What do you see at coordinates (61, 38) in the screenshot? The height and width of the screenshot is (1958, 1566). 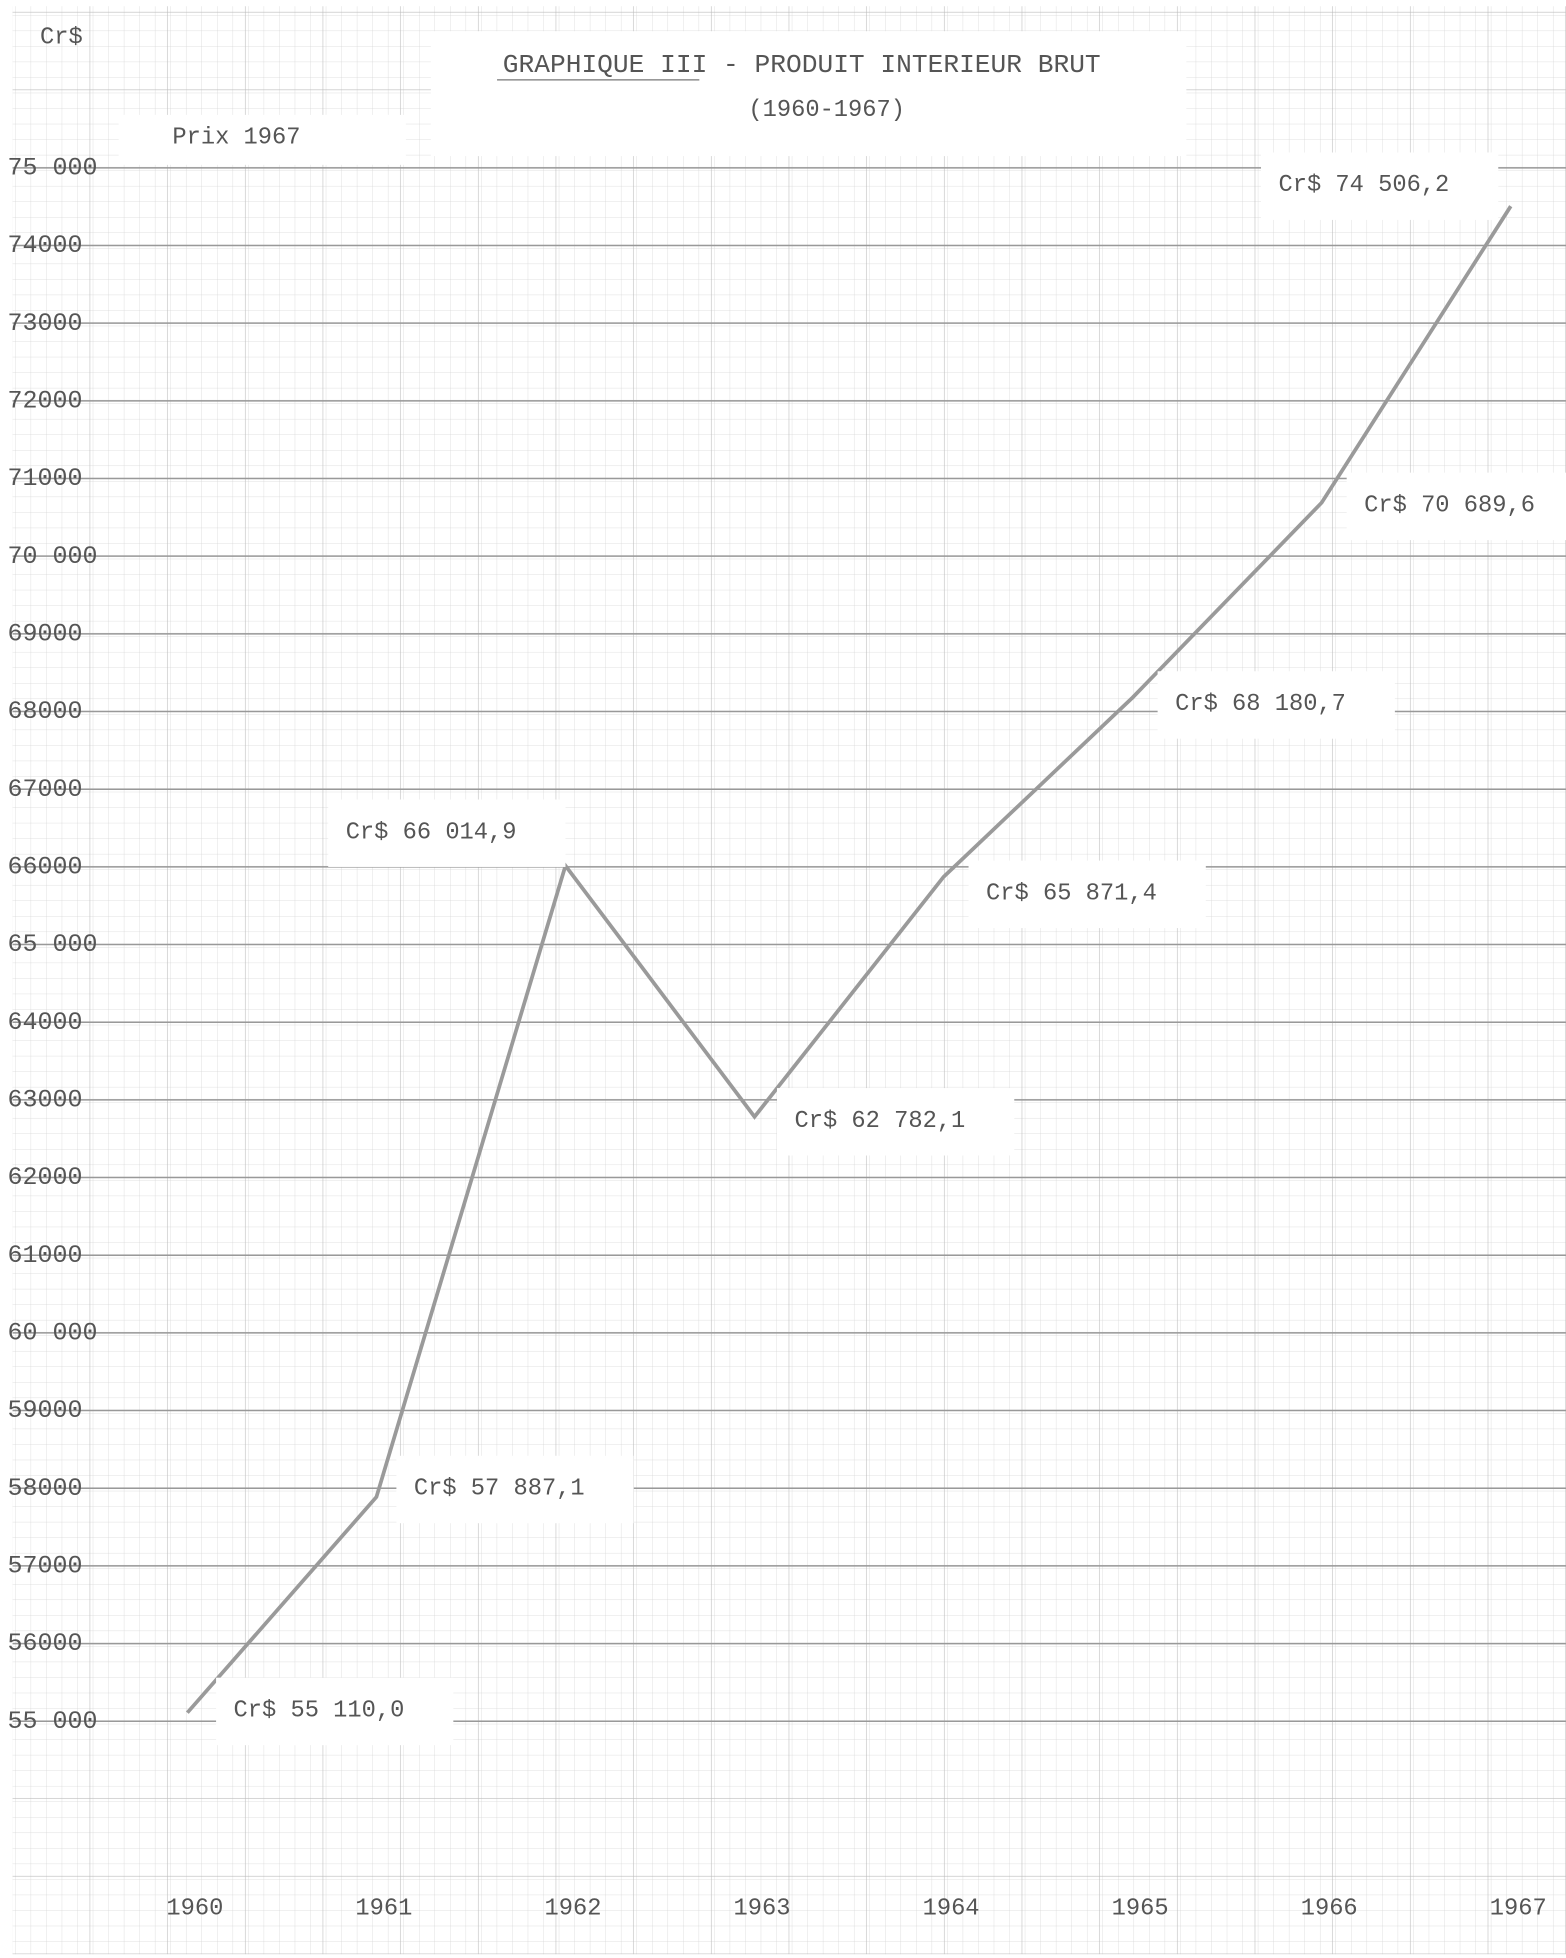 I see `y-axis-label: Cr$` at bounding box center [61, 38].